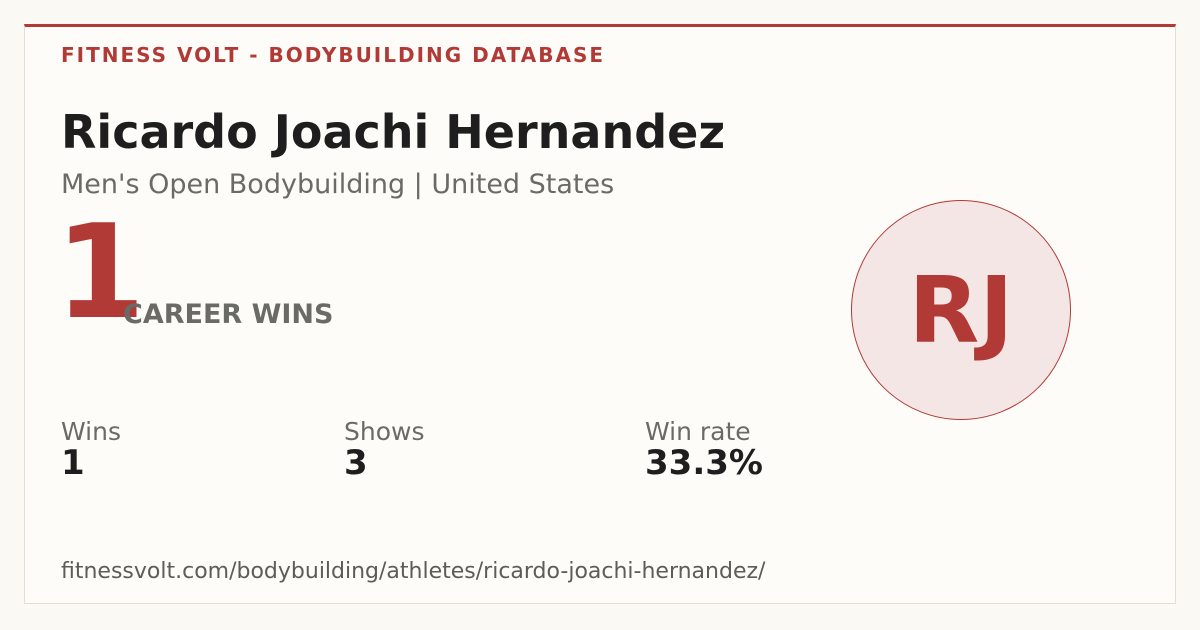 This screenshot has width=1200, height=630. I want to click on stat-label: Wins, so click(91, 431).